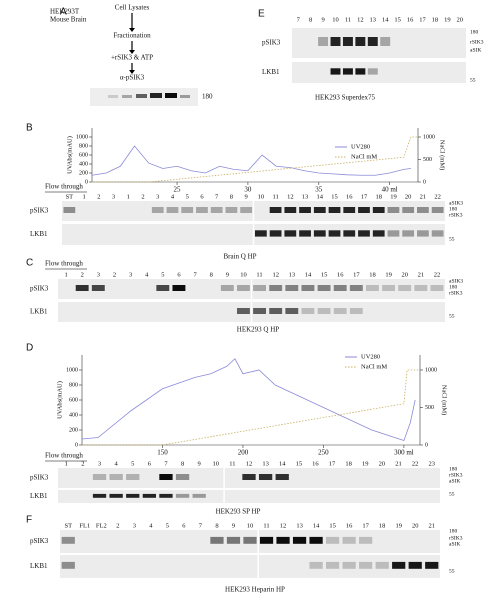 The image size is (502, 600). I want to click on y2-tick-label: 1000, so click(431, 370).